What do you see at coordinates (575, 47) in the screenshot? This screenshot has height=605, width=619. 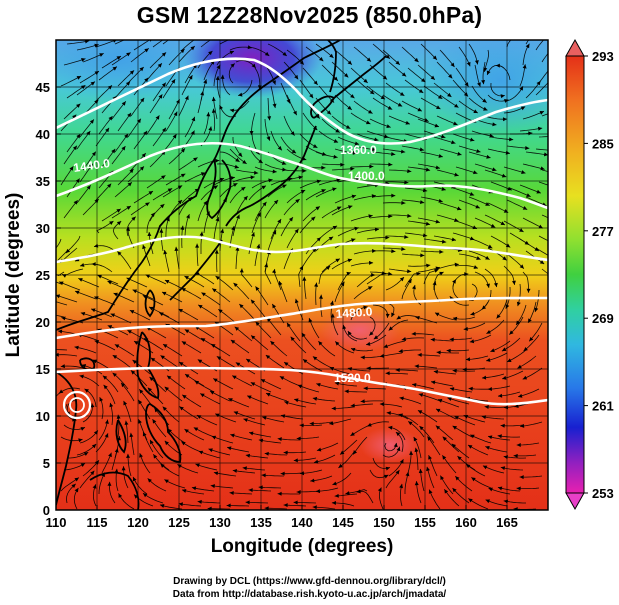 I see `colorbar-top-arrow` at bounding box center [575, 47].